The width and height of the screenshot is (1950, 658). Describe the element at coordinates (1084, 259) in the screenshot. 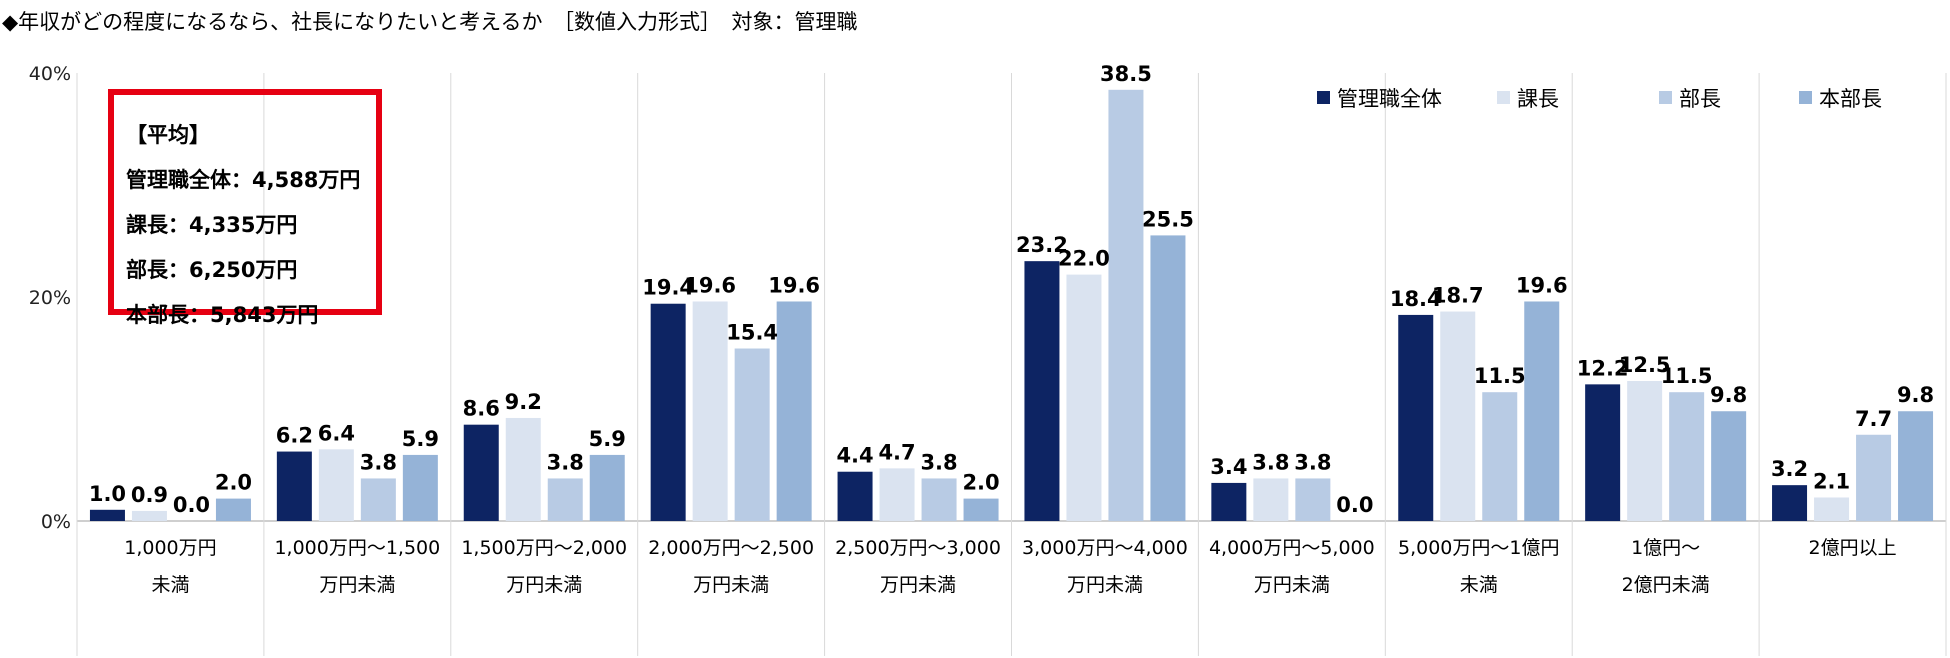

I see `data-label: 22.0` at that location.